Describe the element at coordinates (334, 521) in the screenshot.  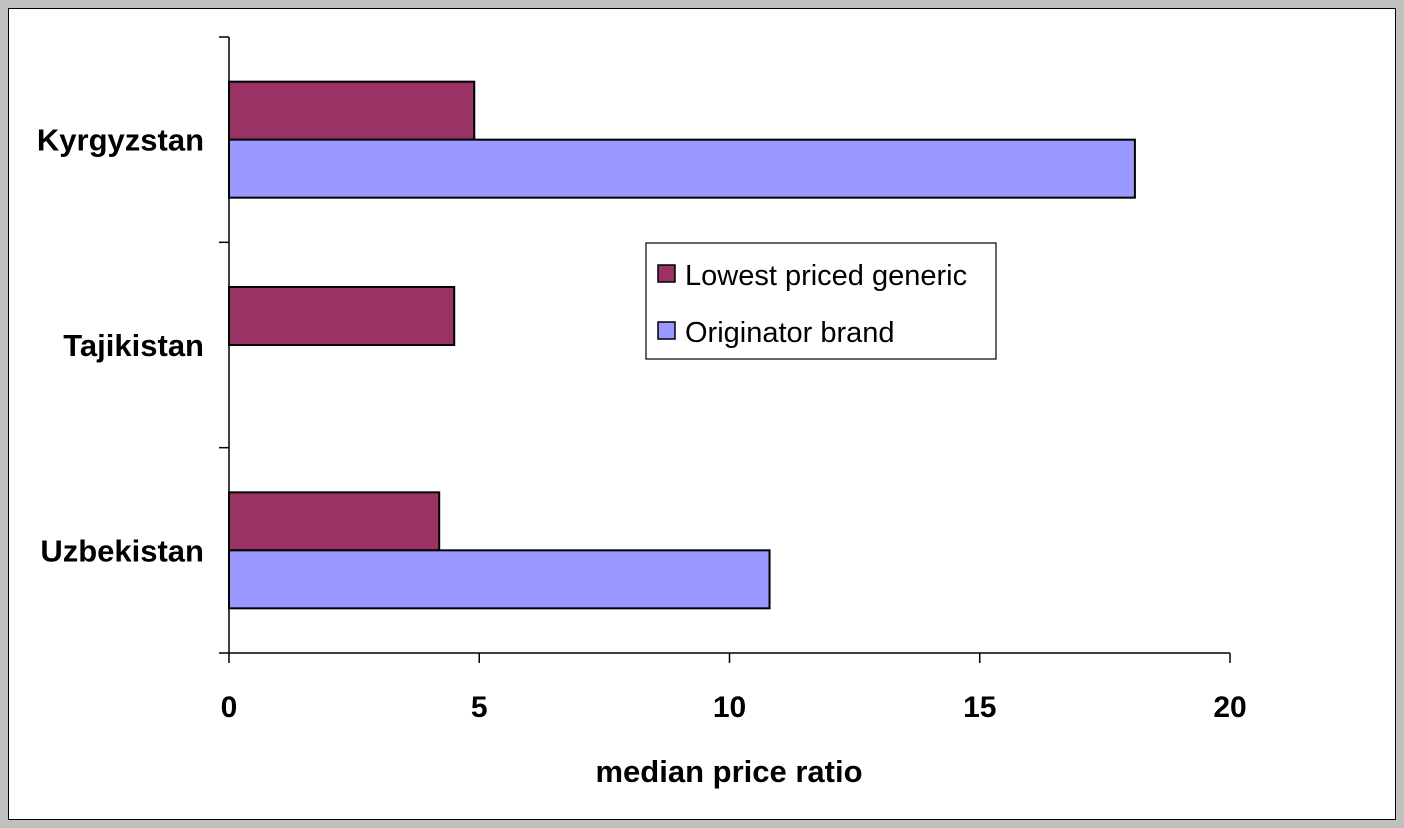
I see `bar-uzbekistan-generic` at that location.